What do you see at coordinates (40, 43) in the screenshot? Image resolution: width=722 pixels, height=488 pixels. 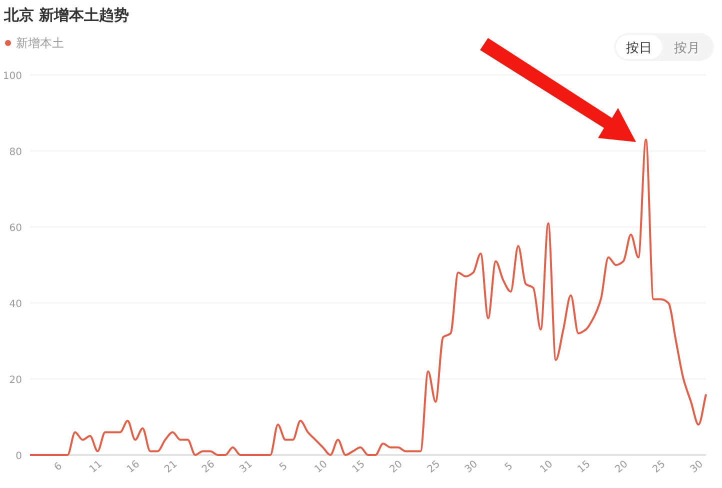 I see `legend-label: 新增本土` at bounding box center [40, 43].